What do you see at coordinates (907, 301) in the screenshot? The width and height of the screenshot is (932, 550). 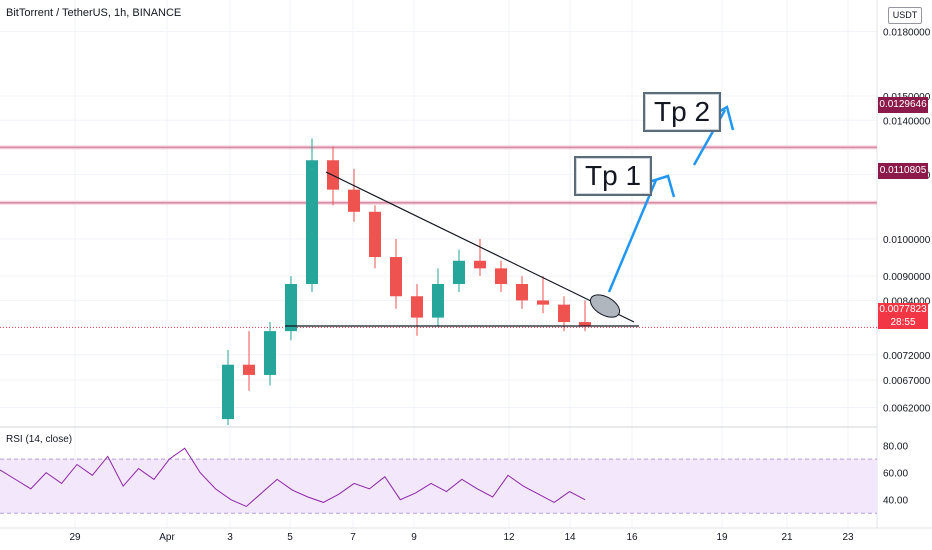 I see `y-tick-label: 0.0084000` at bounding box center [907, 301].